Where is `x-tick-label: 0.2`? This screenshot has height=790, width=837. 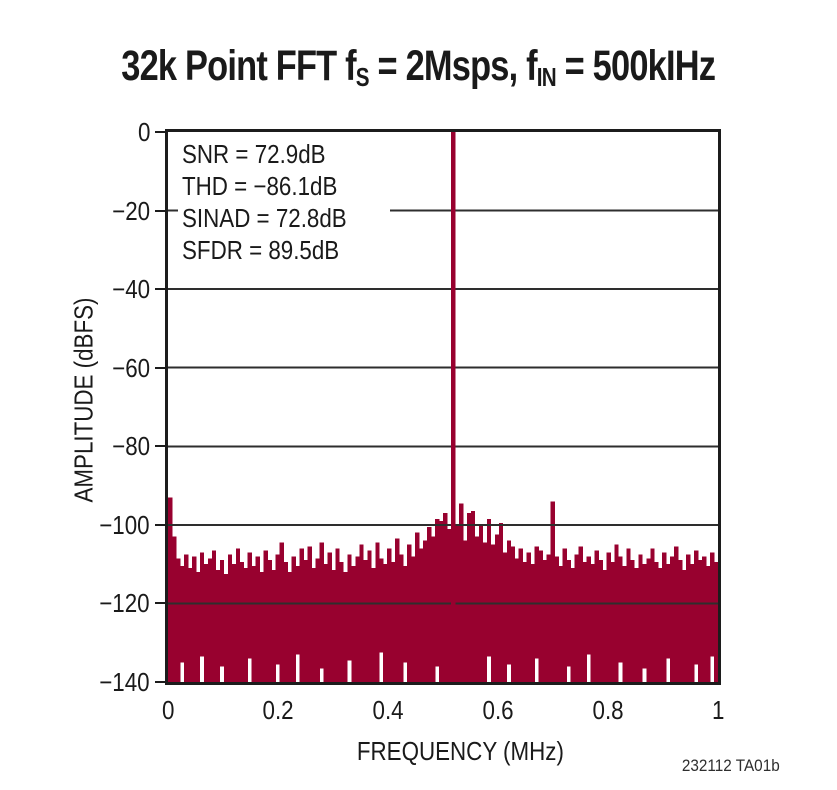
x-tick-label: 0.2 is located at coordinates (278, 710).